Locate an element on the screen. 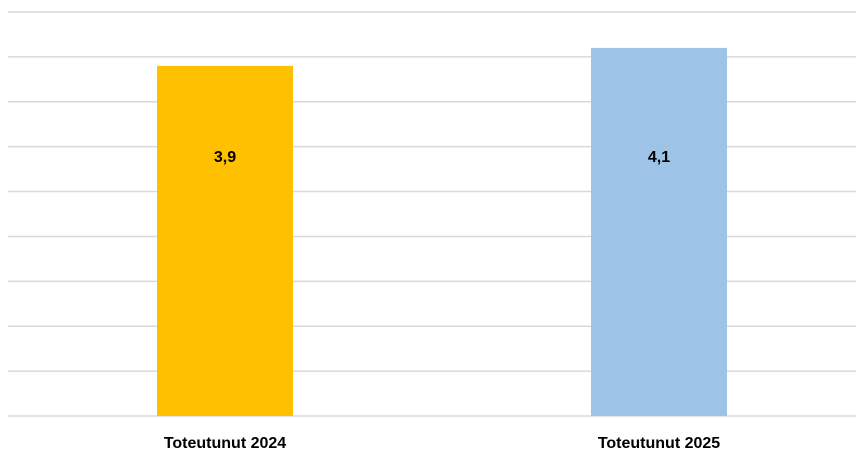  data-label: 4,1 is located at coordinates (659, 157).